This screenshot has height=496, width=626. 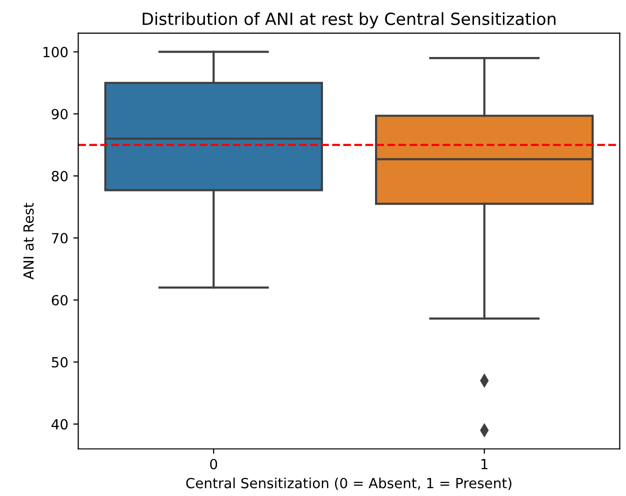 I want to click on y-tick-label: 50, so click(x=60, y=362).